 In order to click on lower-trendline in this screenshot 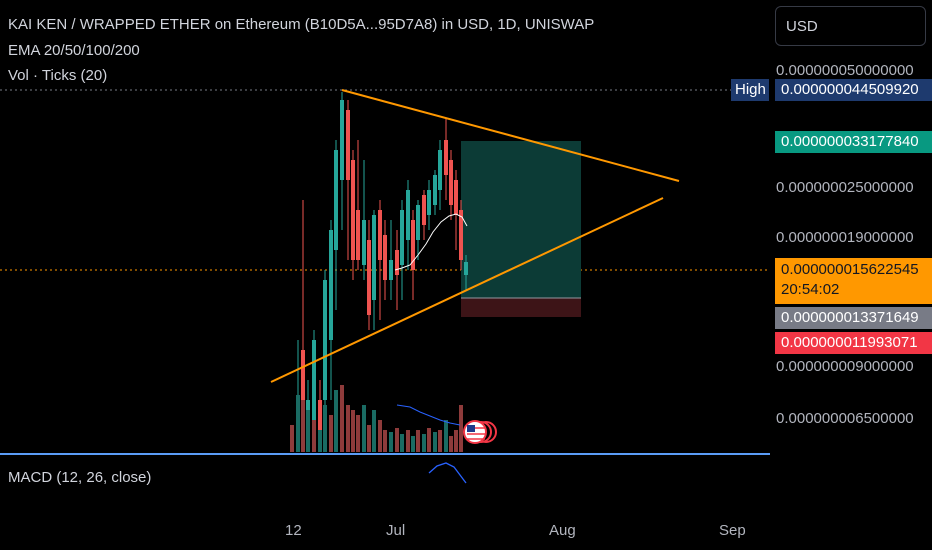, I will do `click(467, 290)`.